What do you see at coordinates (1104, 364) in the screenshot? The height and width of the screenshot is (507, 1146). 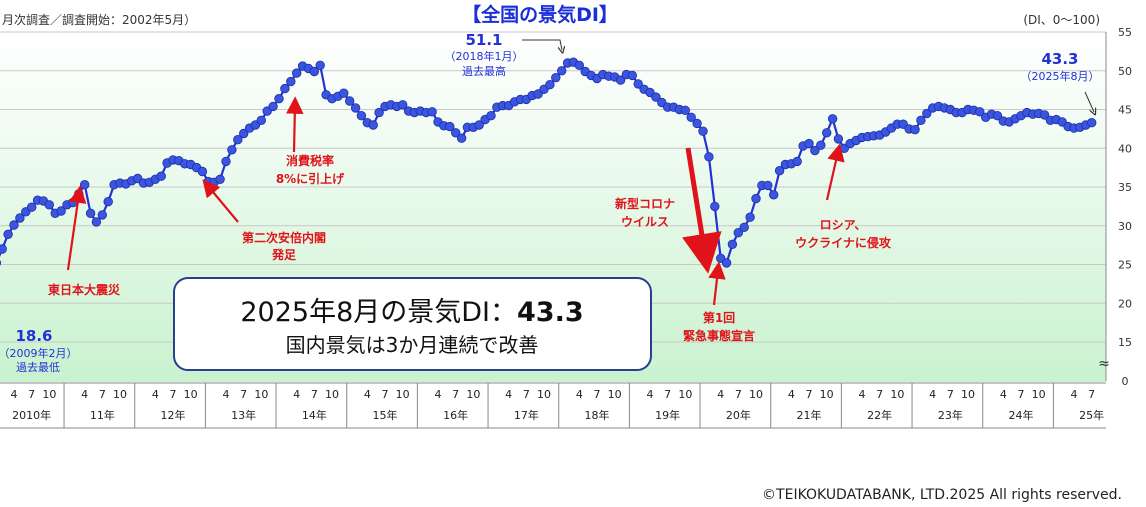 I see `axis-break-symbol: ≈` at bounding box center [1104, 364].